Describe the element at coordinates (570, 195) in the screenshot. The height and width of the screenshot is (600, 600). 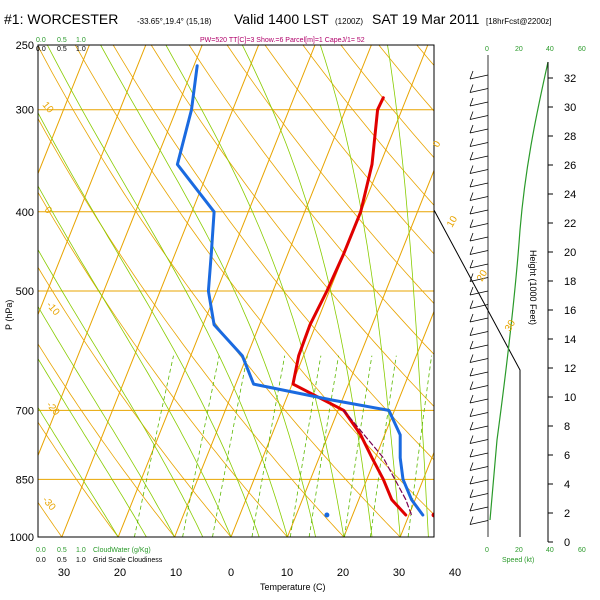
I see `height-tick-label: 24` at that location.